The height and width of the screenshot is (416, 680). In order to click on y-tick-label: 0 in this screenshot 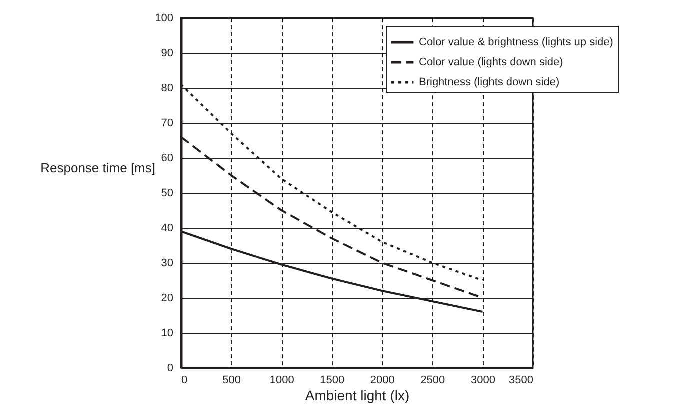, I will do `click(170, 368)`.